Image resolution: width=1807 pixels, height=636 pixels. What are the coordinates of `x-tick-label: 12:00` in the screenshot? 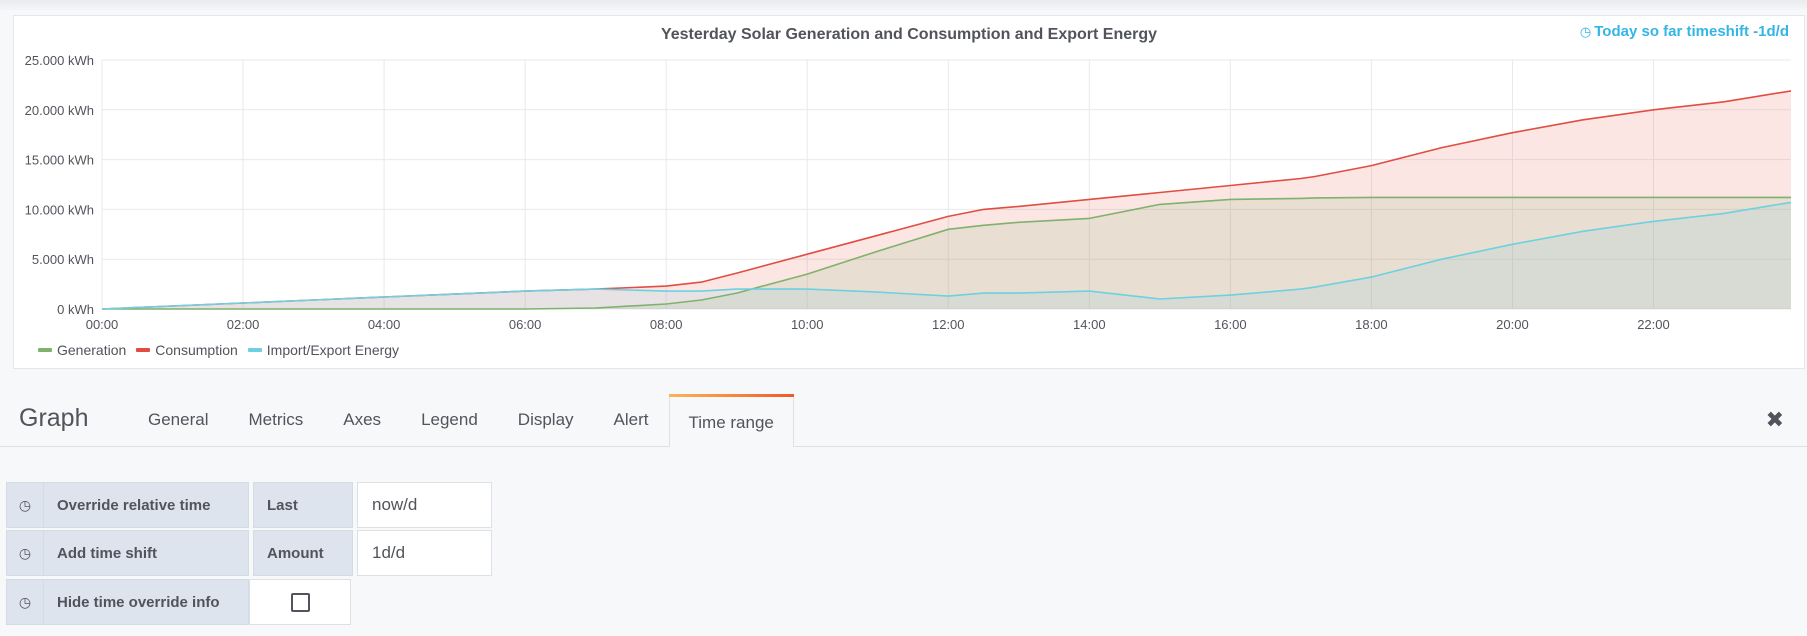 It's located at (948, 324).